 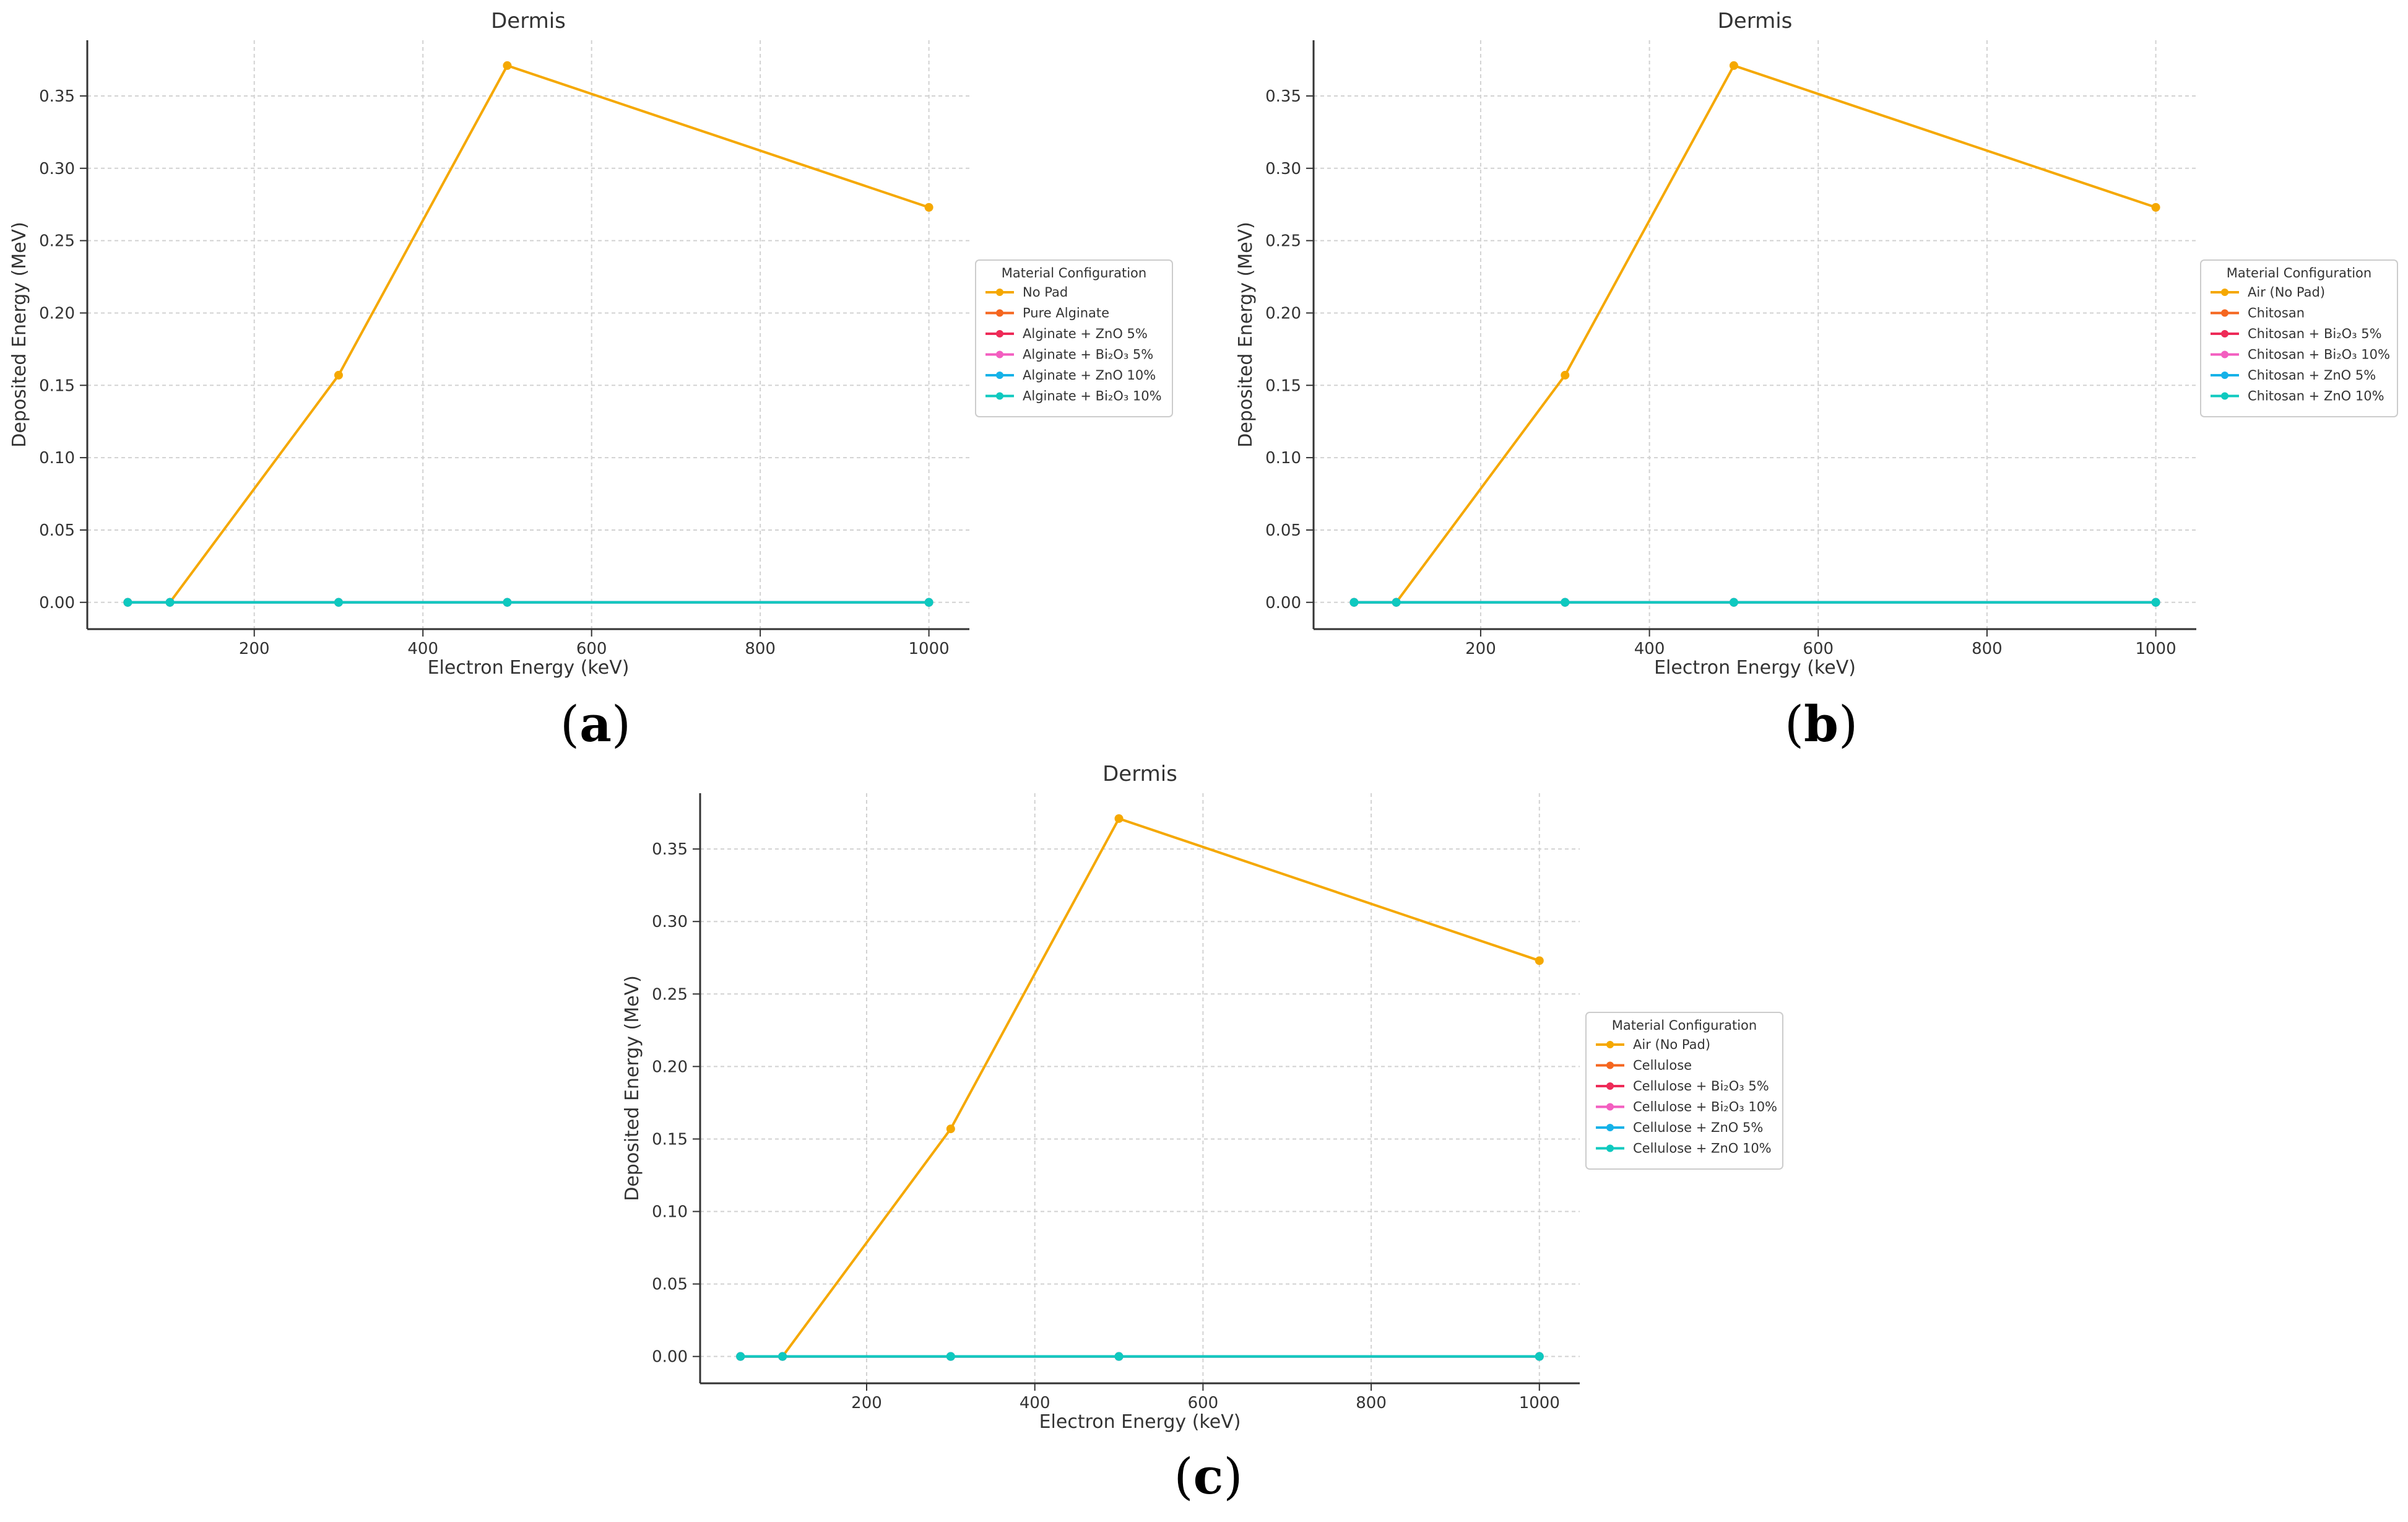 I want to click on legend-entry: Chitosan + ZnO 10%, so click(x=2316, y=396).